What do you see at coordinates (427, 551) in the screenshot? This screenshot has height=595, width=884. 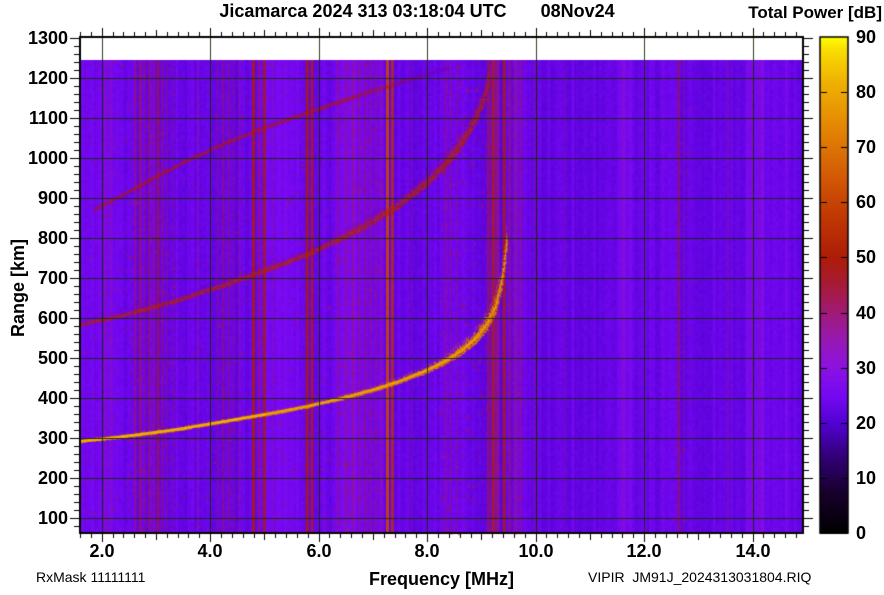 I see `x-tick-label: 8.0` at bounding box center [427, 551].